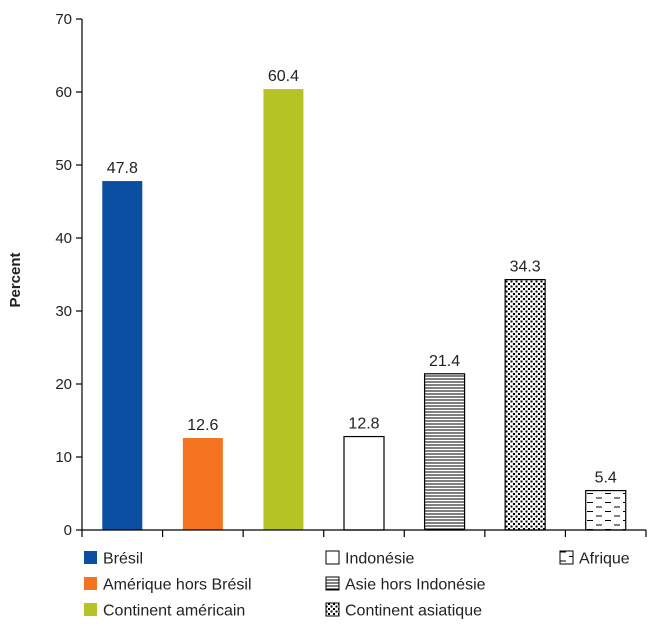  What do you see at coordinates (63, 238) in the screenshot?
I see `y-tick-label: 40` at bounding box center [63, 238].